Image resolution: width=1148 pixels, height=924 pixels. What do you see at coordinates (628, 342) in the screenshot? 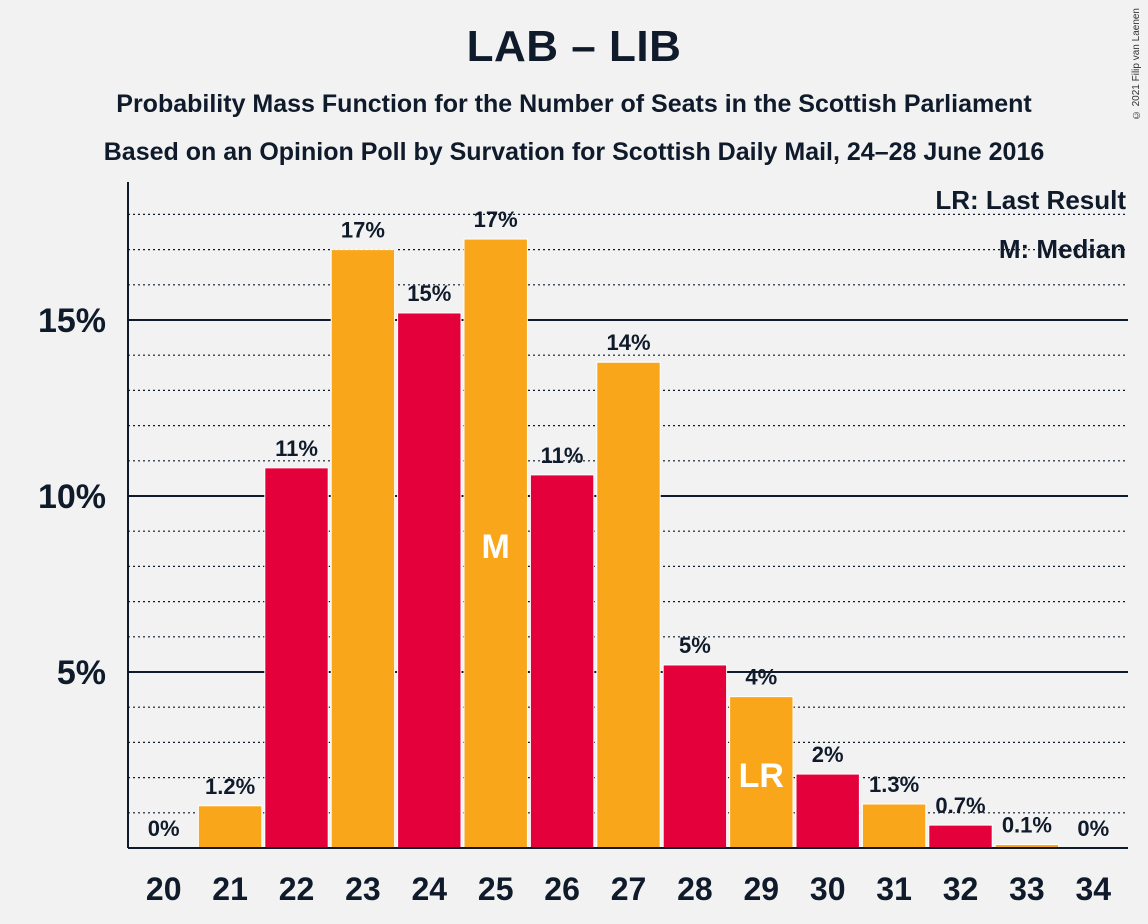
I see `data-label: 14%` at bounding box center [628, 342].